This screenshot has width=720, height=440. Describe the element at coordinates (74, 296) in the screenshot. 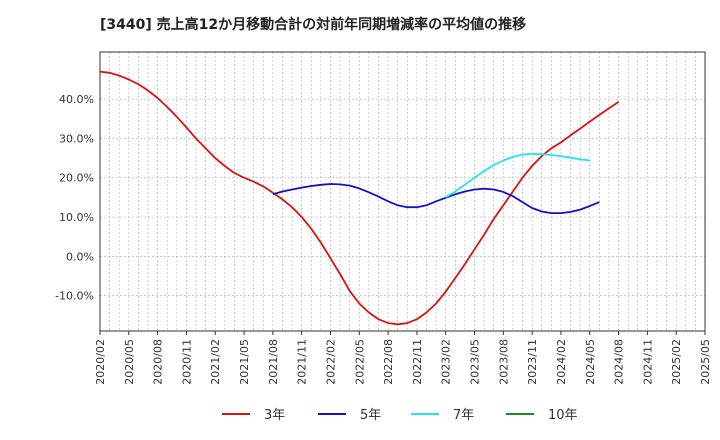

I see `y-tick-label: -10.0%` at that location.